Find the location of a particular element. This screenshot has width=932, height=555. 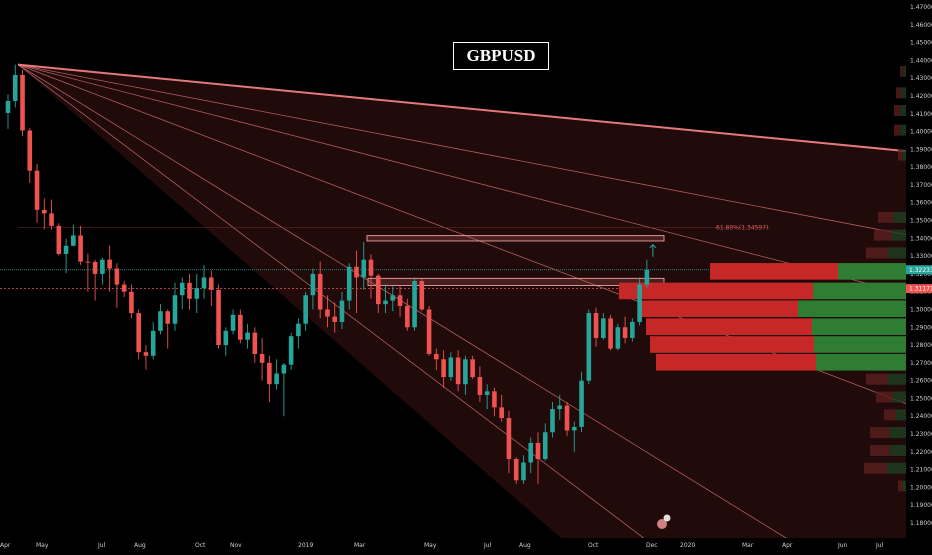

y-tick-label: 1.23000 is located at coordinates (921, 434).